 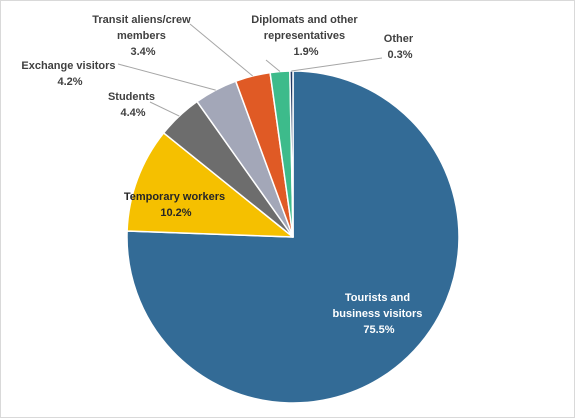 I want to click on label-diplomats: Diplomats and other representatives 1.9%, so click(x=305, y=36).